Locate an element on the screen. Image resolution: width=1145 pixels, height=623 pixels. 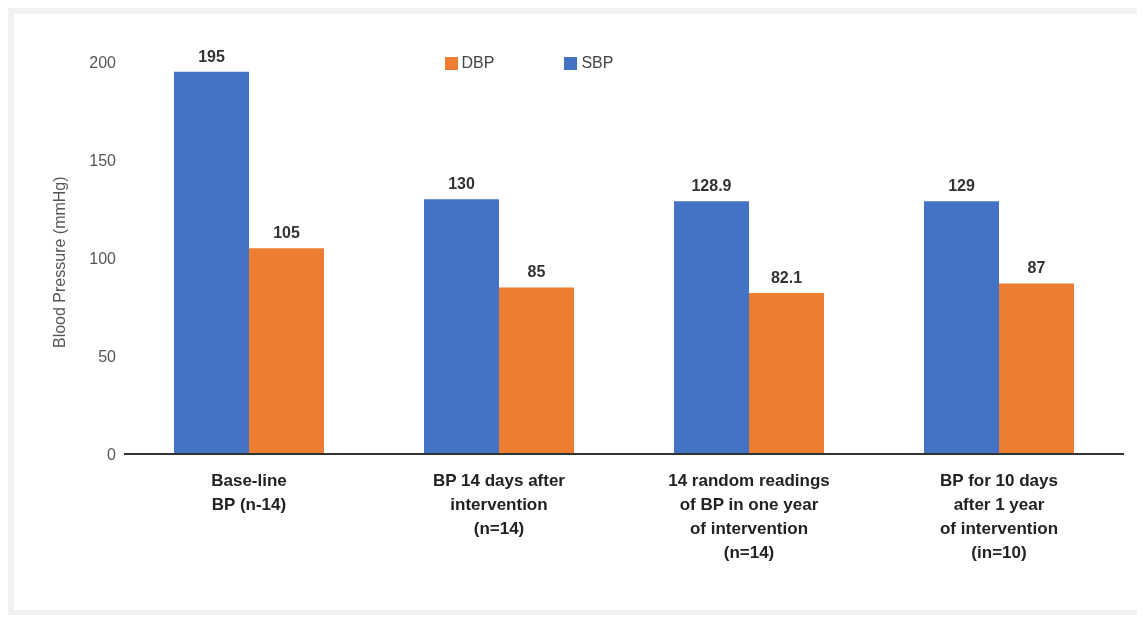
data-label: 87 is located at coordinates (1036, 268).